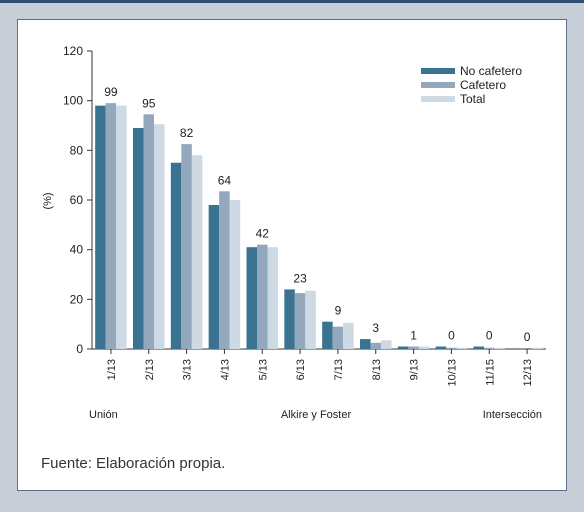 The height and width of the screenshot is (512, 584). Describe the element at coordinates (103, 415) in the screenshot. I see `group-label-union: Unión` at that location.